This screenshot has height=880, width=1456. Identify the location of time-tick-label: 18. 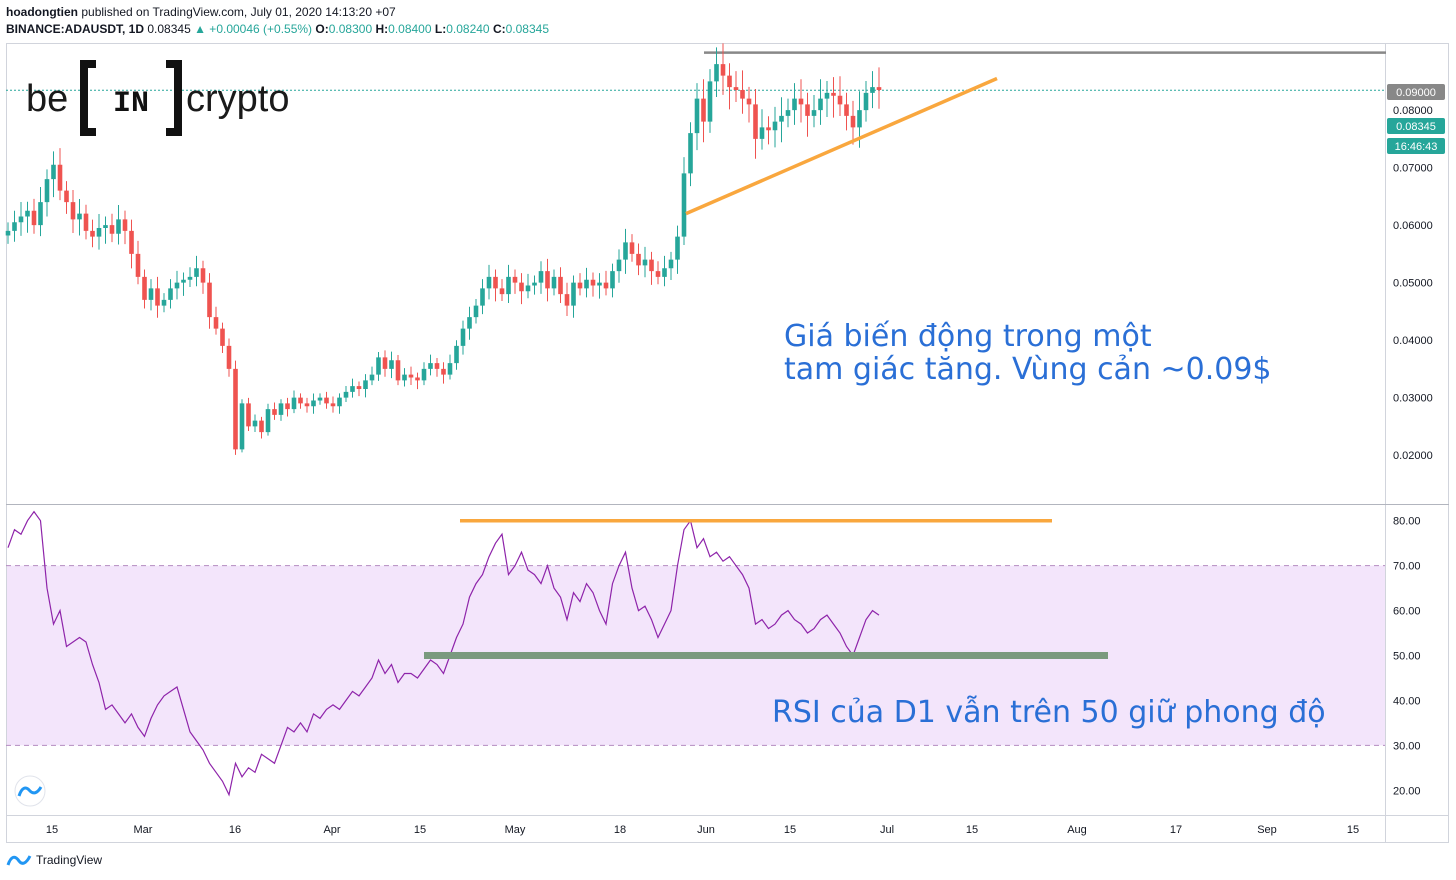
(620, 830).